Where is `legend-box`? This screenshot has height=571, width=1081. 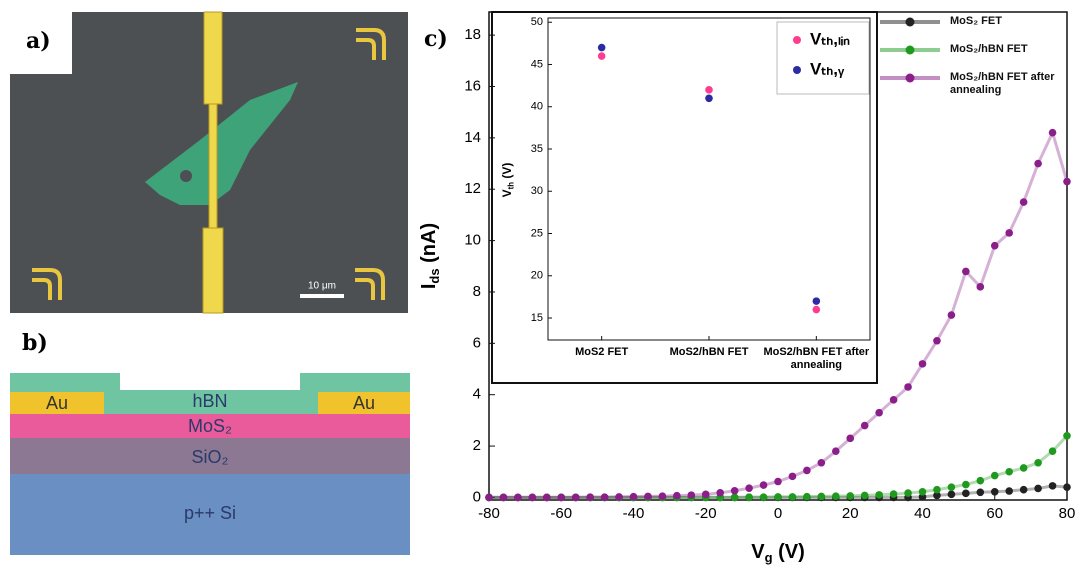 legend-box is located at coordinates (823, 58).